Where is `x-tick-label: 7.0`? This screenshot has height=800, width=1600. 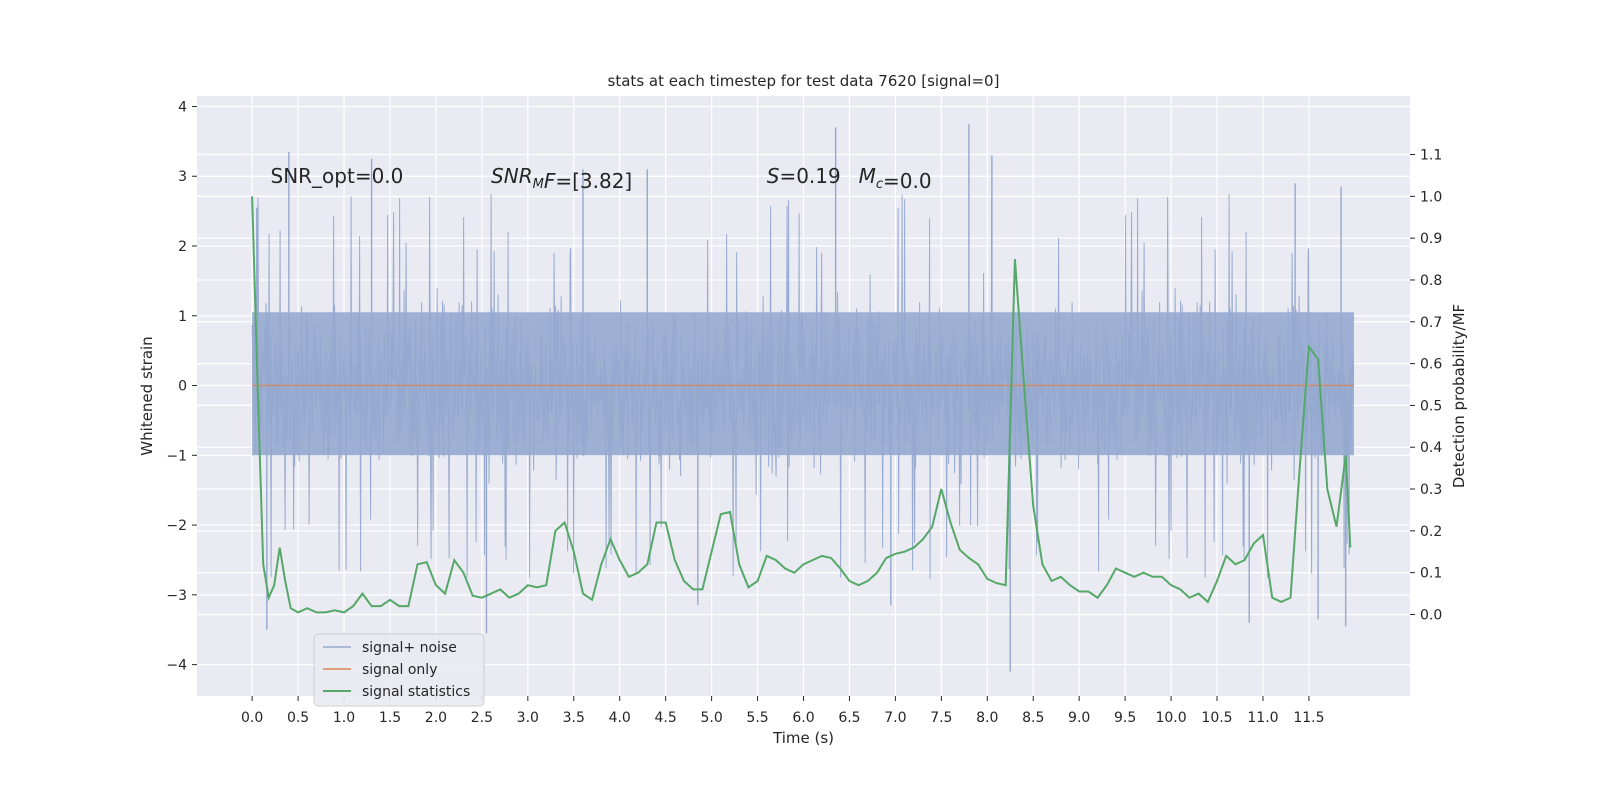
x-tick-label: 7.0 is located at coordinates (895, 718).